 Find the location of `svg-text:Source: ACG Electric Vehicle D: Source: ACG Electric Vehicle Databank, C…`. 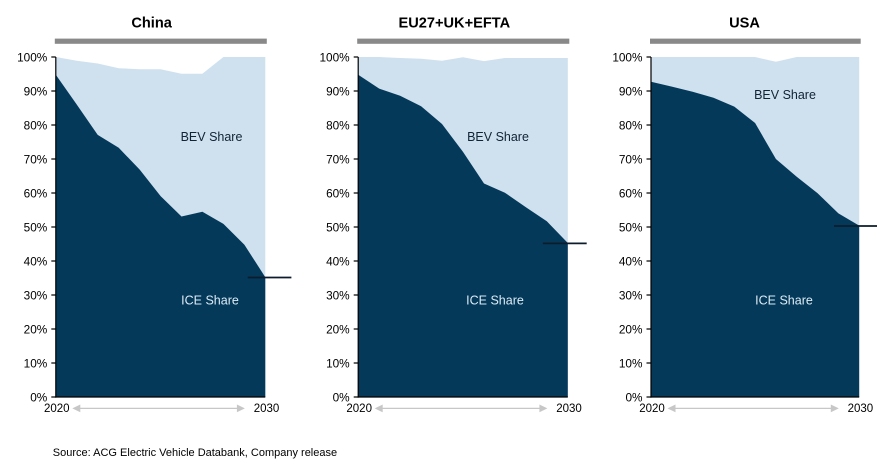

svg-text:Source: ACG Electric Vehicle D: Source: ACG Electric Vehicle Databank, C… is located at coordinates (195, 453).